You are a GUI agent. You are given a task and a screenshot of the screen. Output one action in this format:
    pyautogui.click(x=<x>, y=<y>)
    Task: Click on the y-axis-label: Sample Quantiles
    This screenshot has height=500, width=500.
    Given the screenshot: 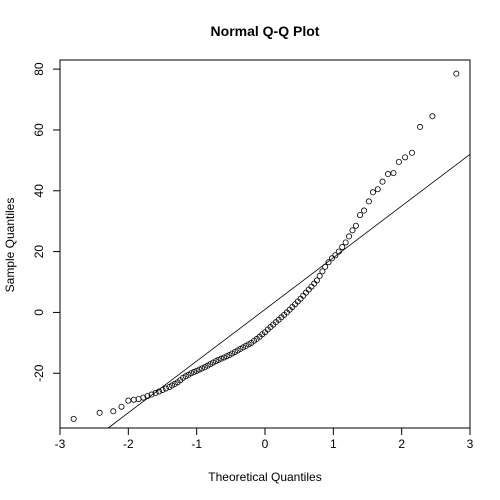 What is the action you would take?
    pyautogui.click(x=10, y=245)
    